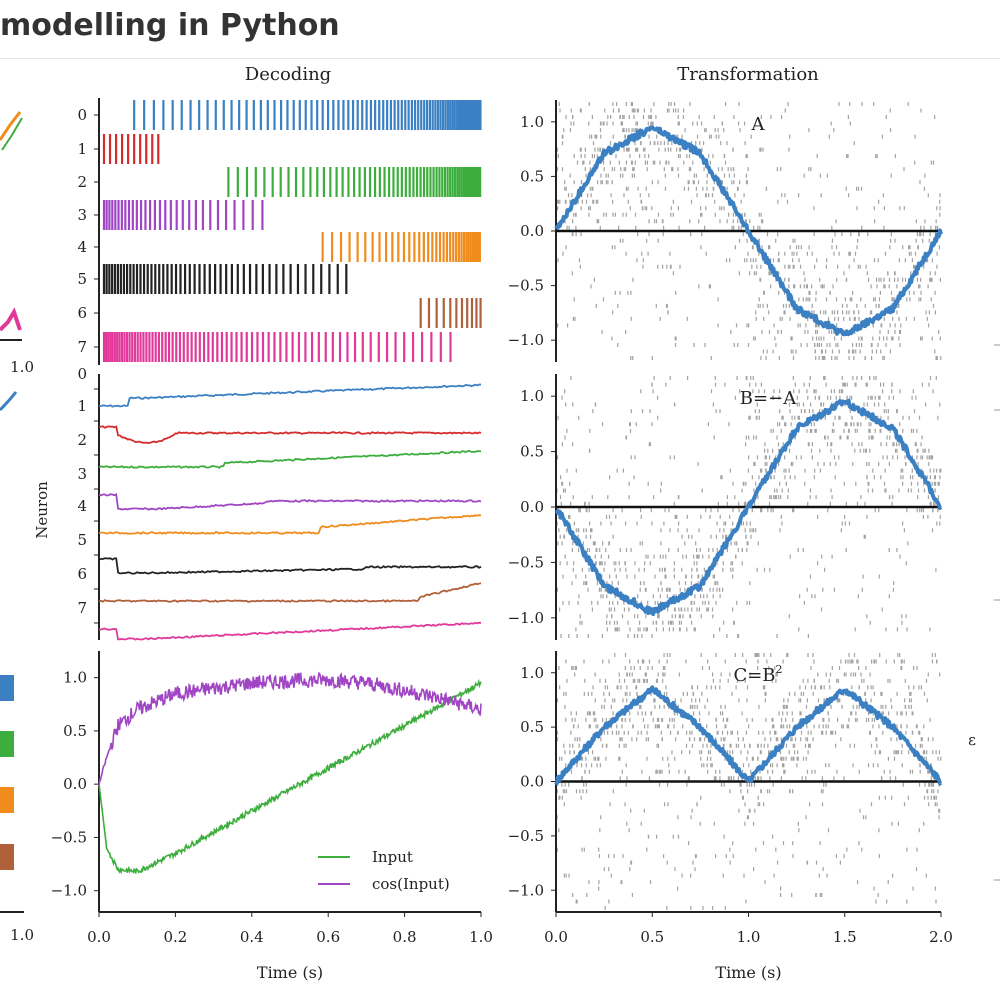  I want to click on output-series-line, so click(290, 729).